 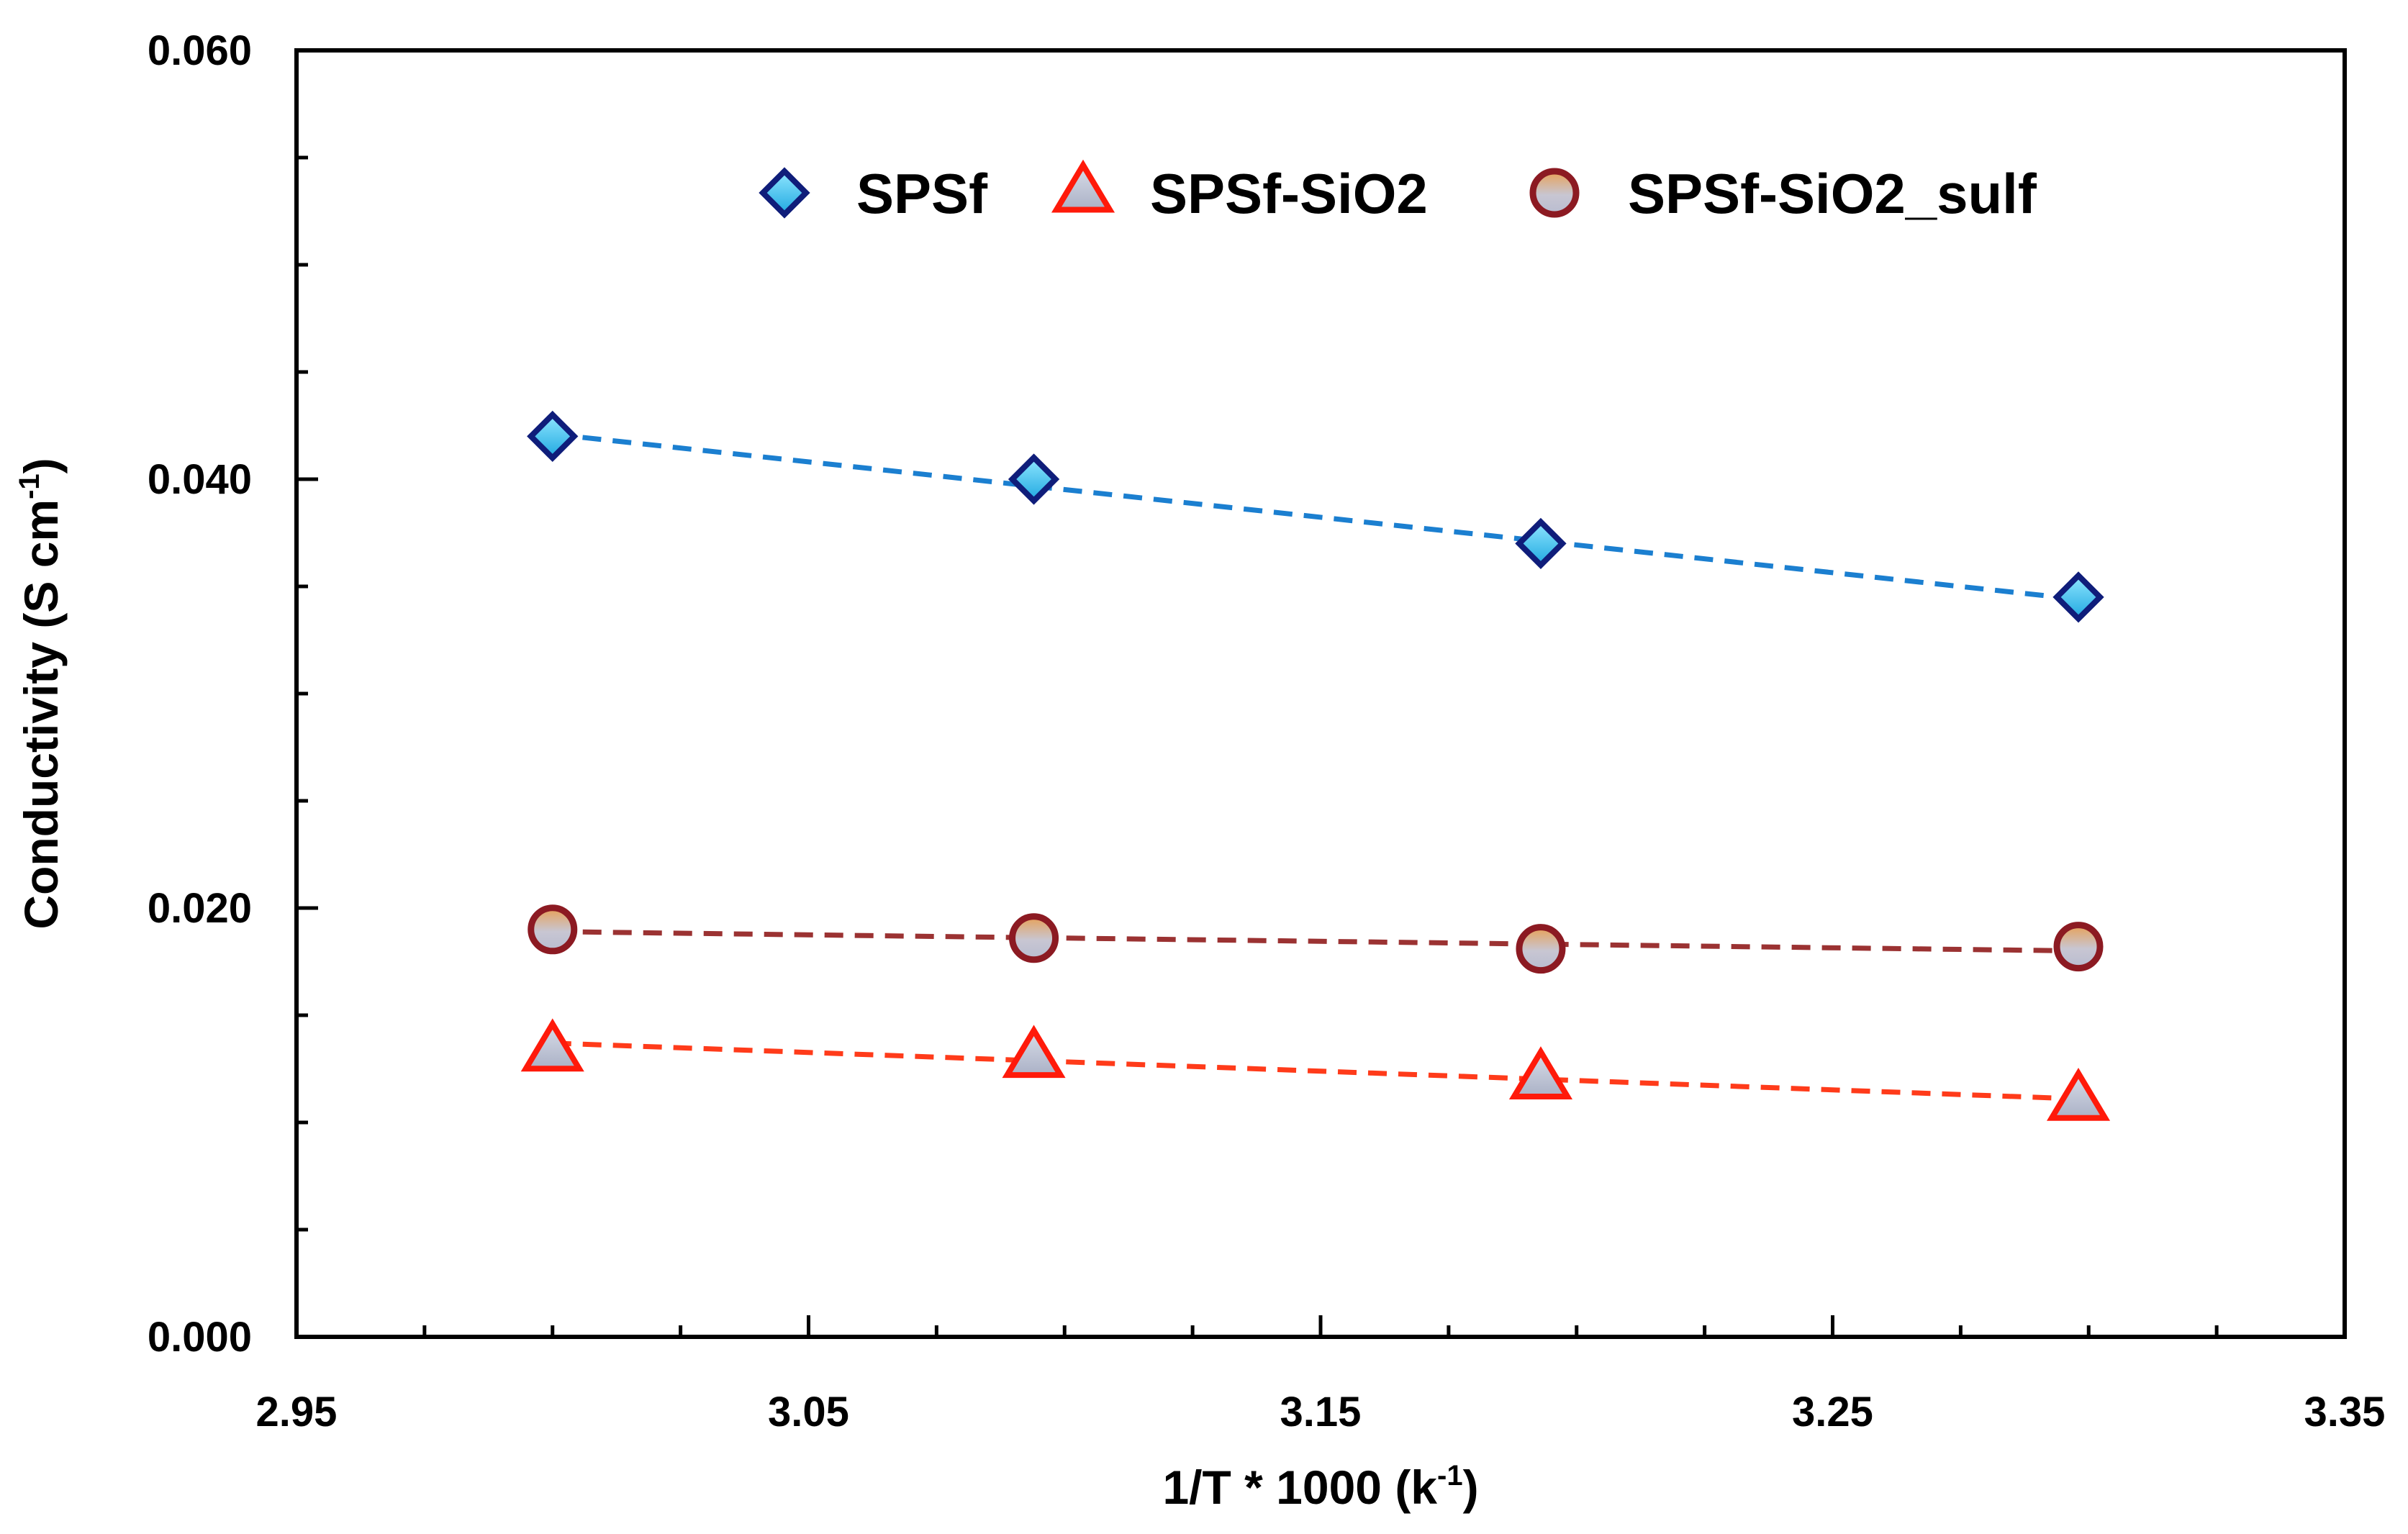 I want to click on legend: SPSf SPSf-SiO2 SPSf-SiO2_sulf, so click(x=1398, y=192).